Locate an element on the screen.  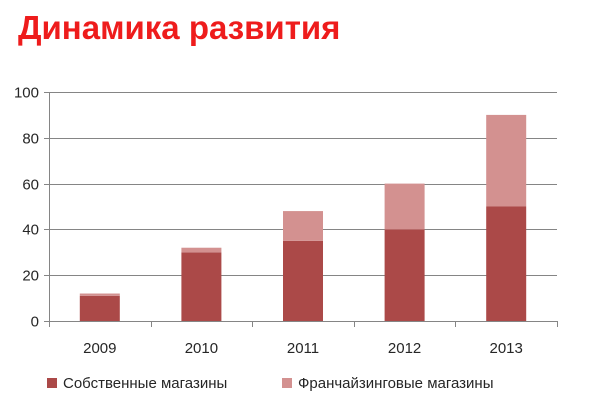
x-tick-label: 2013 is located at coordinates (506, 348).